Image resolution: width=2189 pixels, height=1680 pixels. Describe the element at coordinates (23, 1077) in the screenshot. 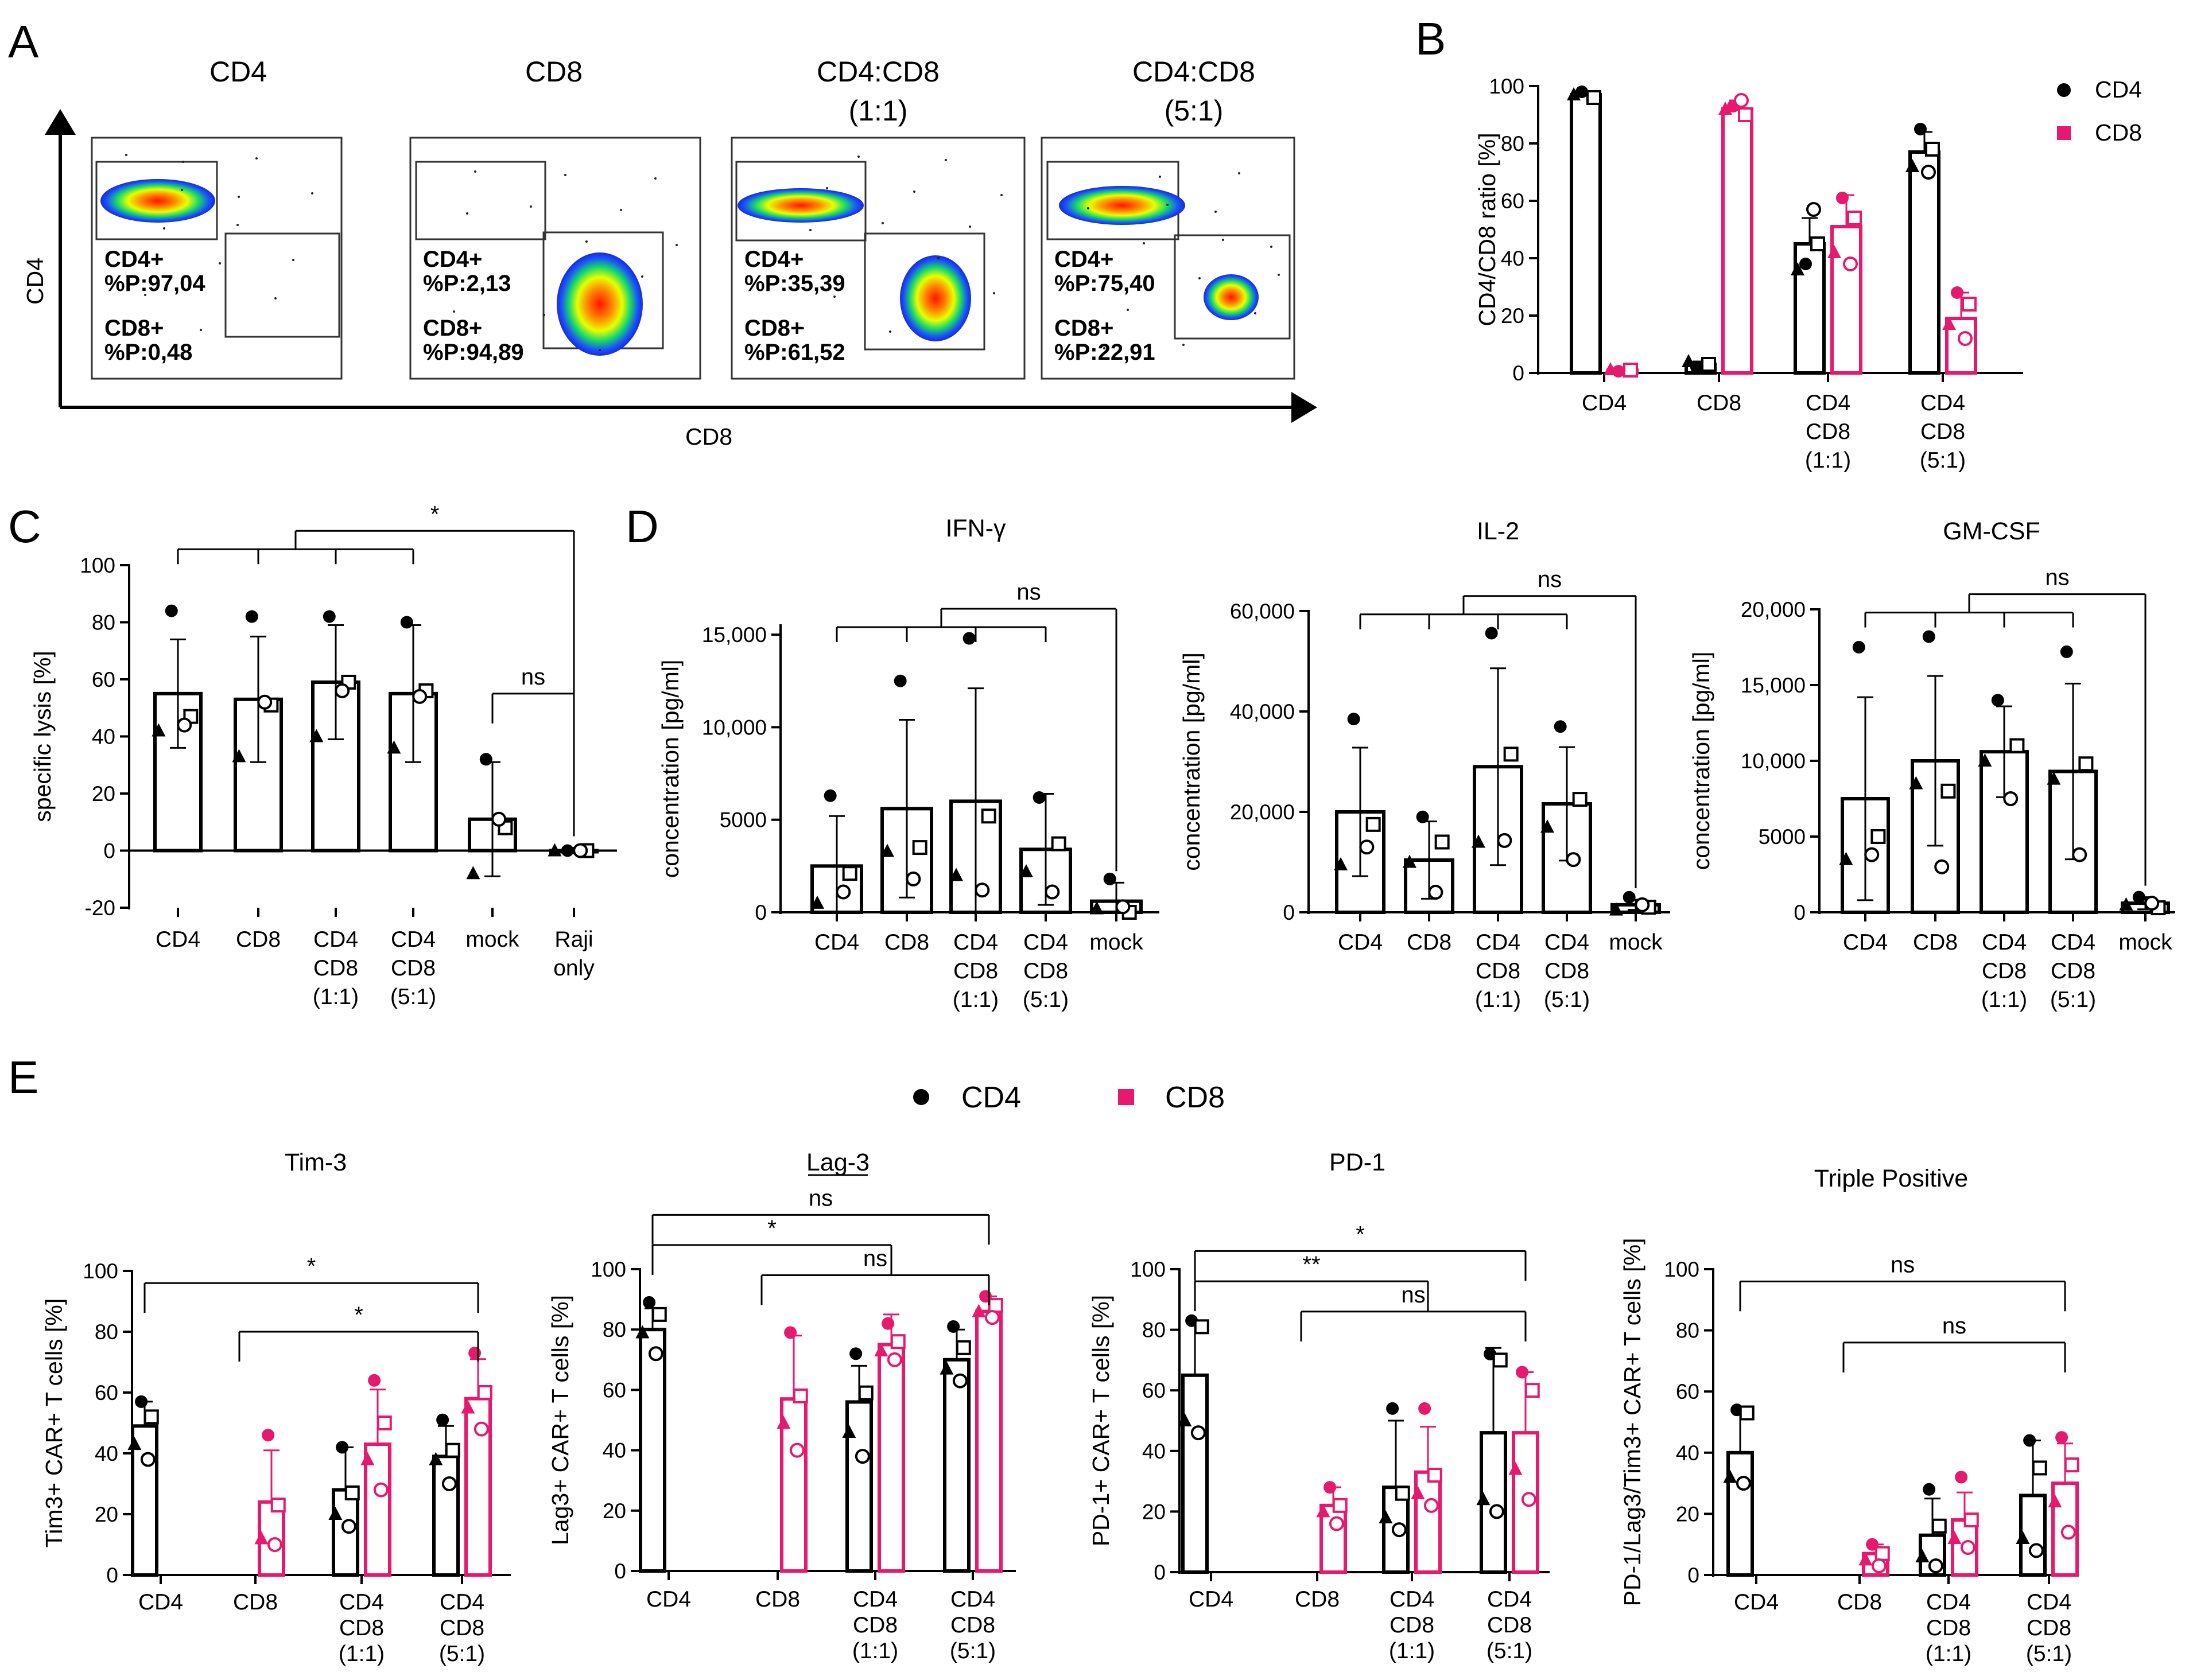

I see `panel-letter-e: E` at that location.